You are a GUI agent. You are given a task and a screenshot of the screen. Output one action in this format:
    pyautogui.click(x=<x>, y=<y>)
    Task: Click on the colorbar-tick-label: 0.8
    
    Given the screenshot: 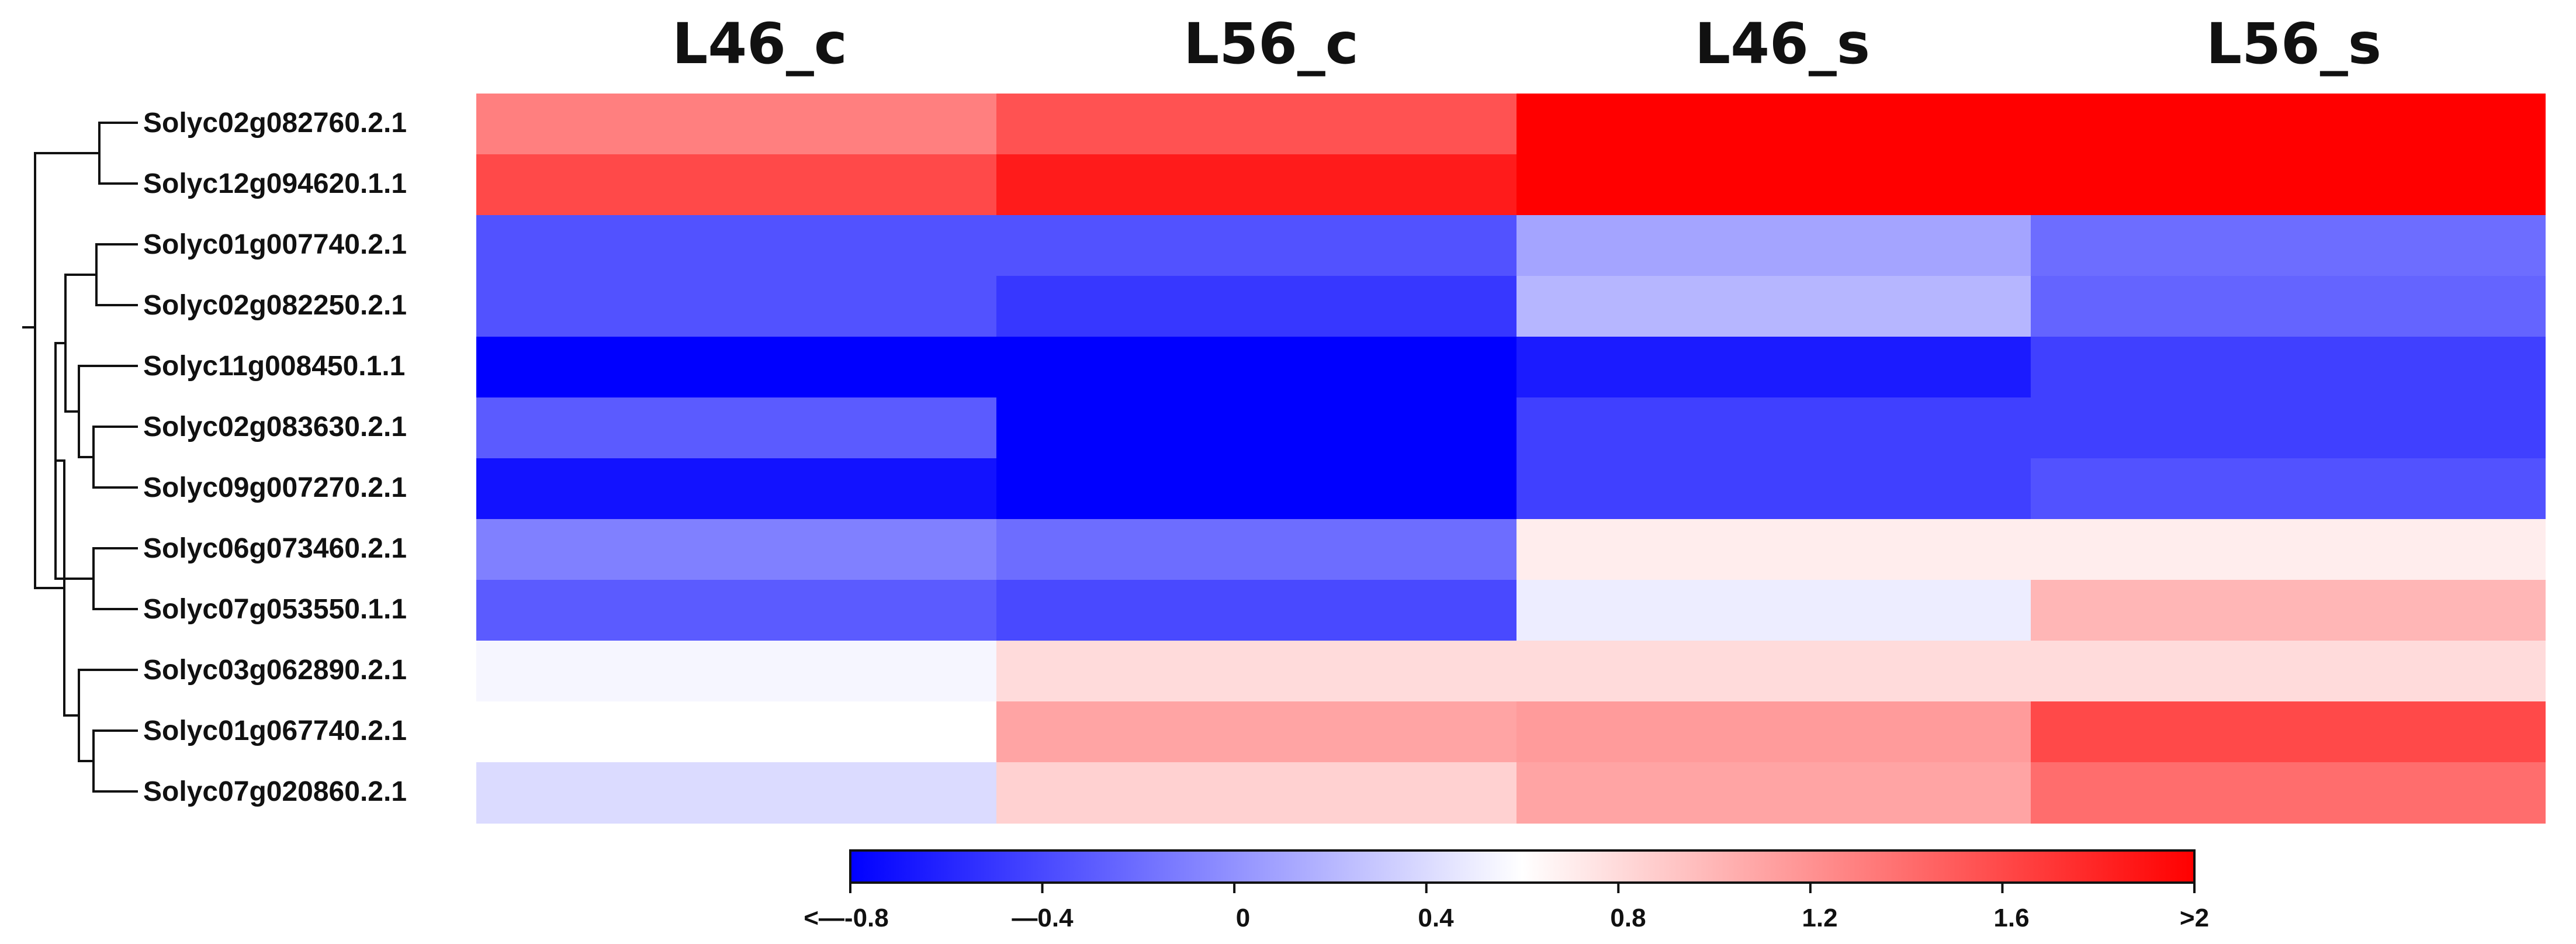 What is the action you would take?
    pyautogui.click(x=1628, y=918)
    